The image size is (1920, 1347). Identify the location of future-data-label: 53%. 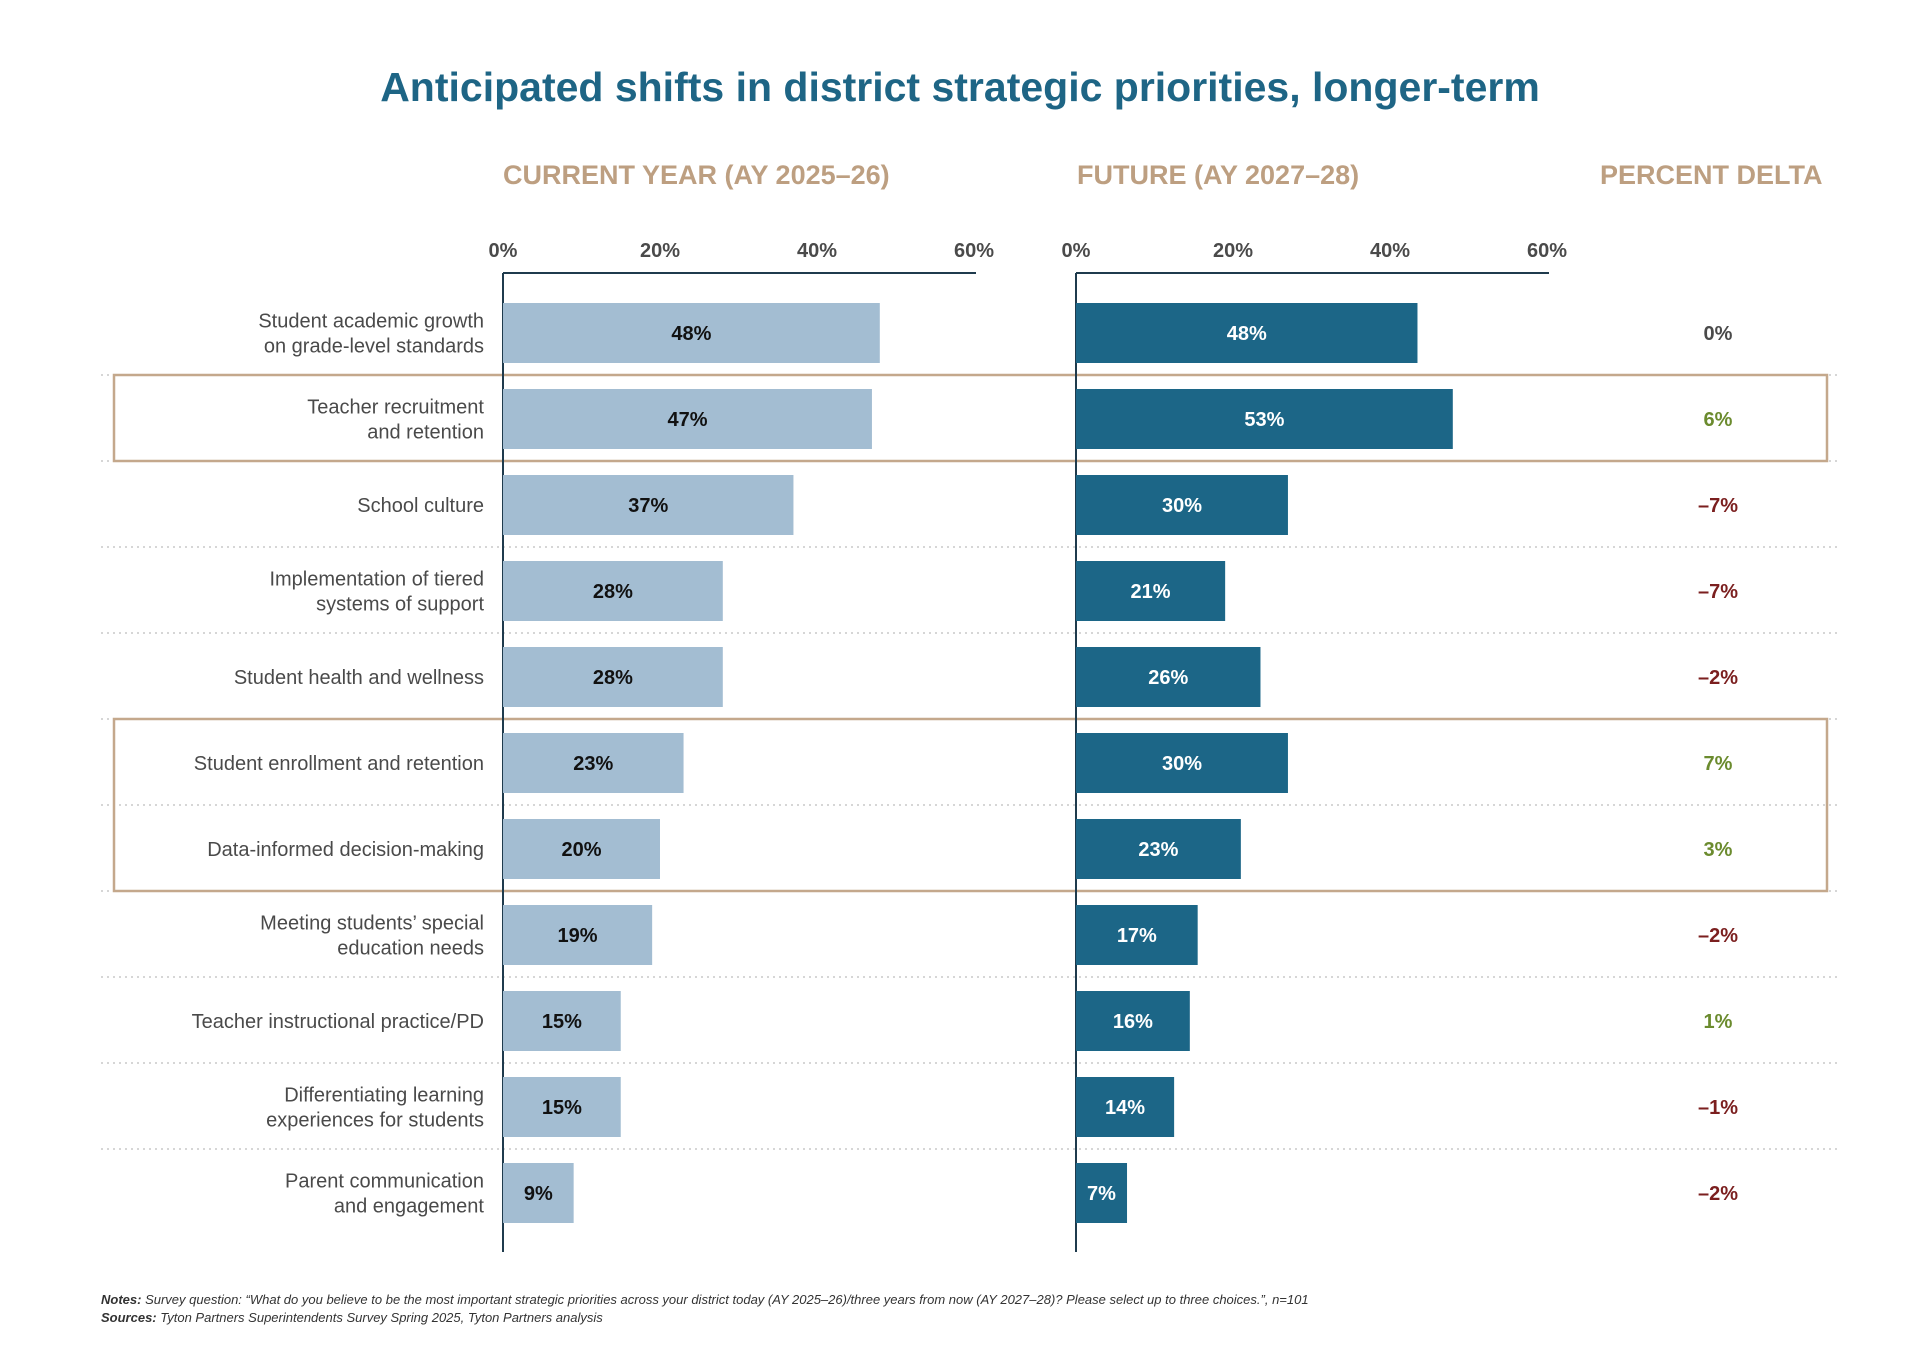
(1264, 420).